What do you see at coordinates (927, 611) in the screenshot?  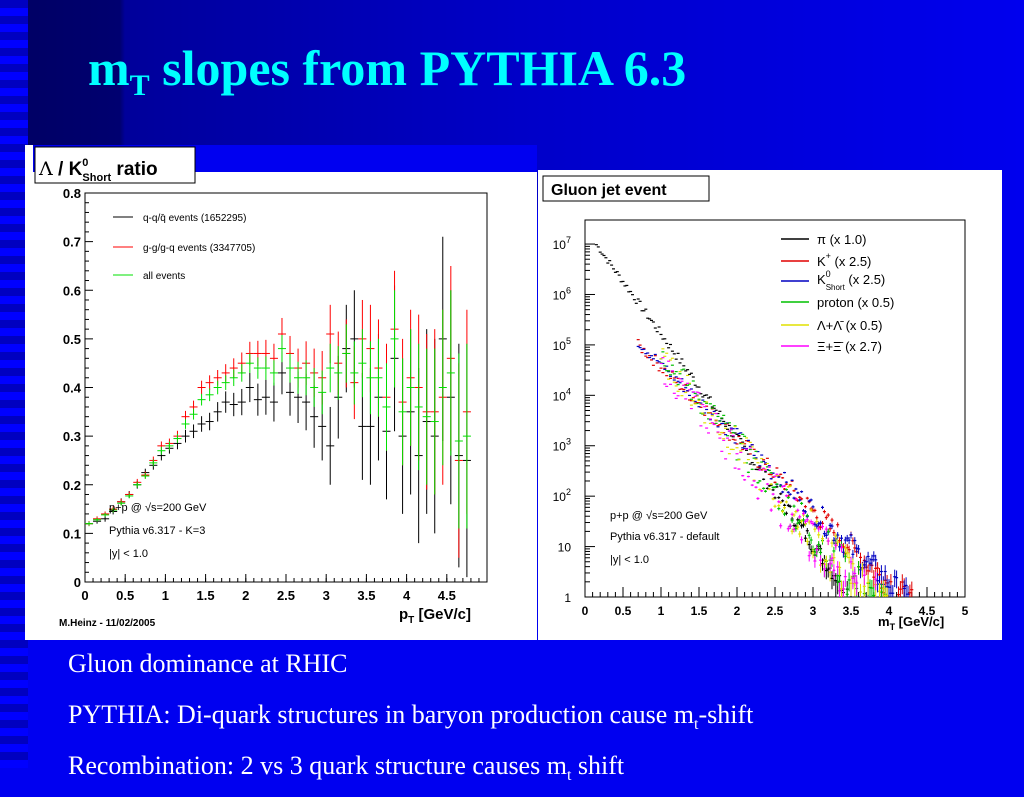 I see `right-x-tick-label: 4.5` at bounding box center [927, 611].